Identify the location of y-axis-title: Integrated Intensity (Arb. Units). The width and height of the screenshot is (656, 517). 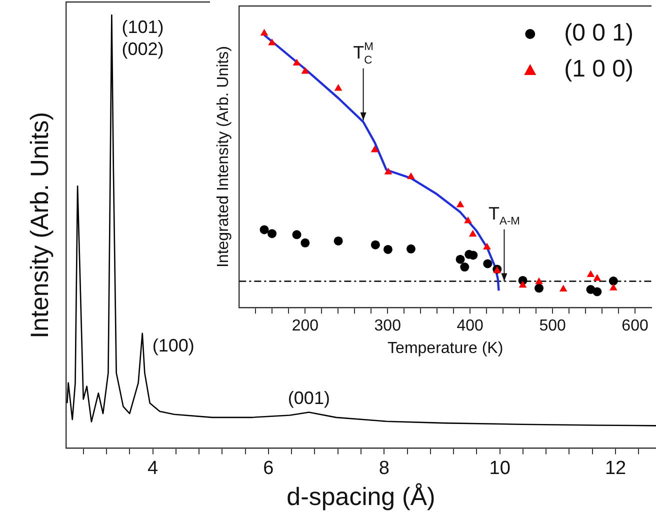
(223, 157).